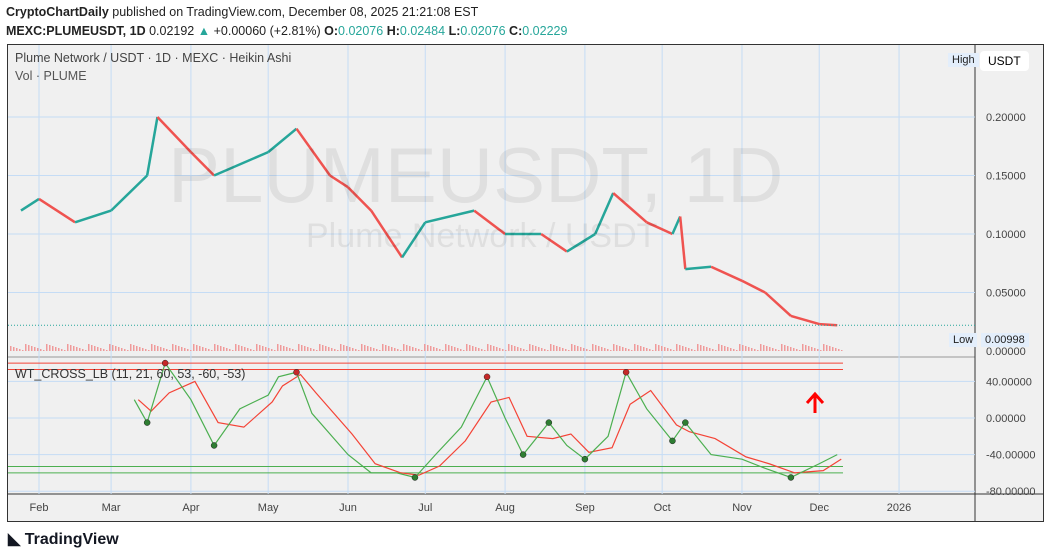 Image resolution: width=1050 pixels, height=557 pixels. What do you see at coordinates (819, 508) in the screenshot?
I see `x-tick-label: Dec` at bounding box center [819, 508].